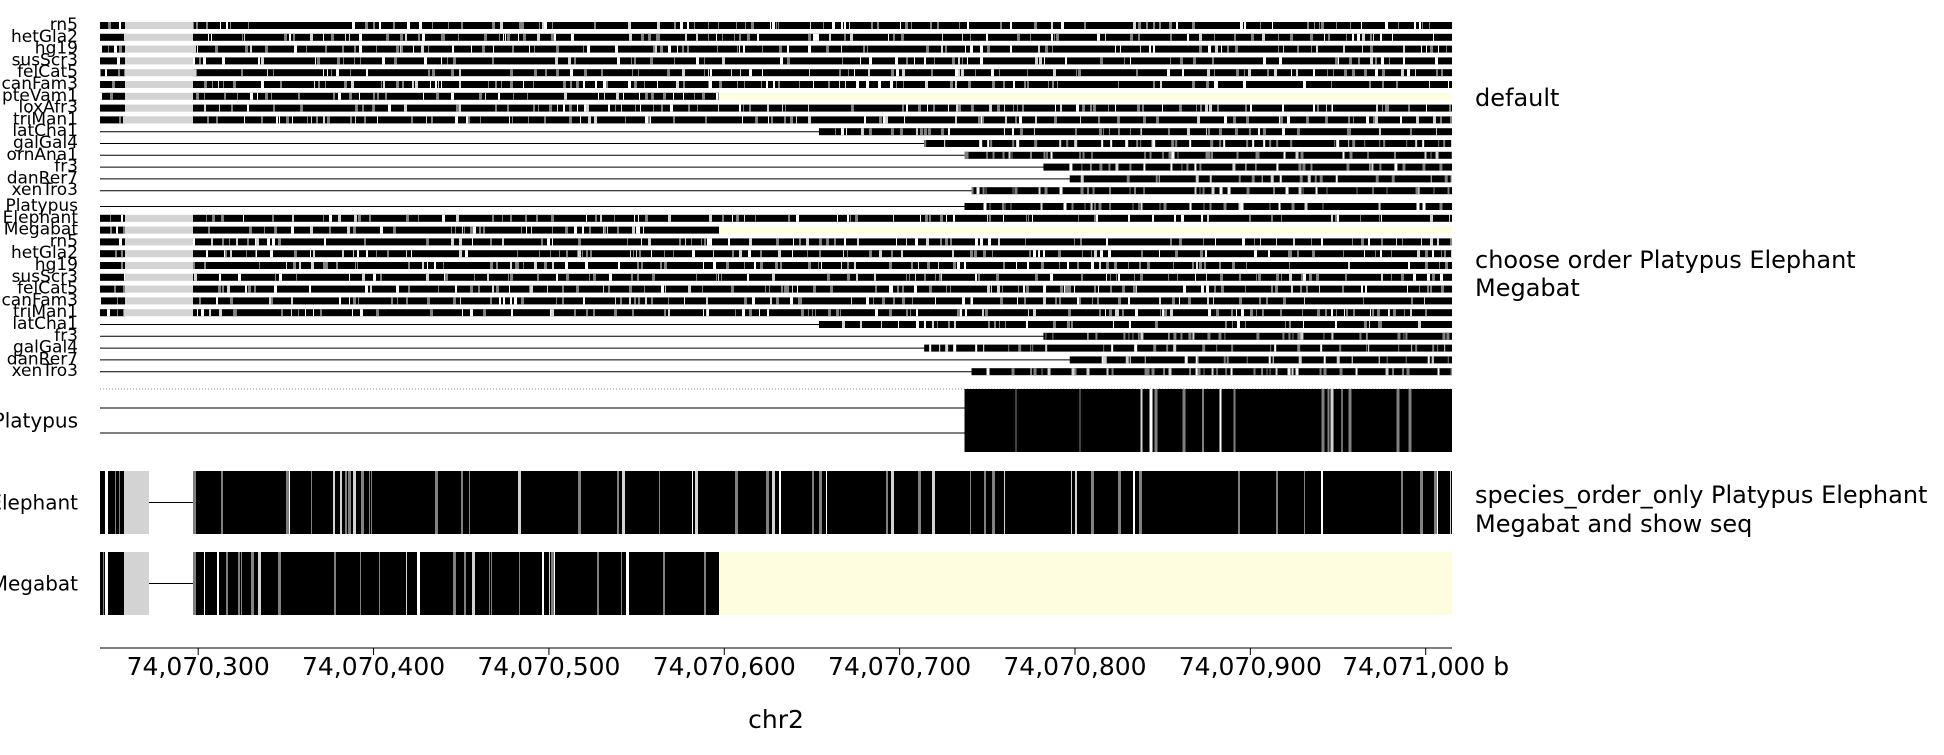 This screenshot has height=755, width=1944. What do you see at coordinates (147, 277) in the screenshot?
I see `low-block` at bounding box center [147, 277].